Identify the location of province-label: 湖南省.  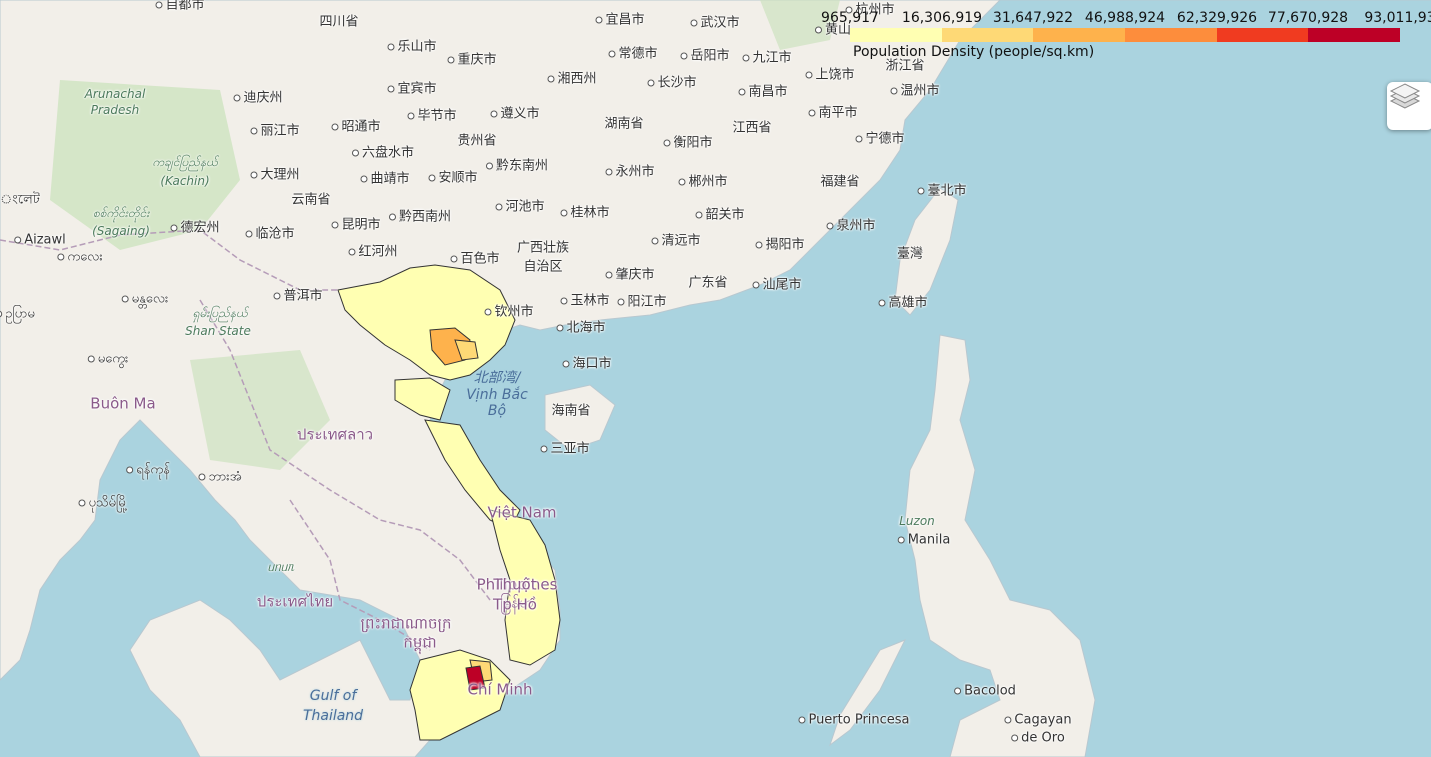
(624, 124).